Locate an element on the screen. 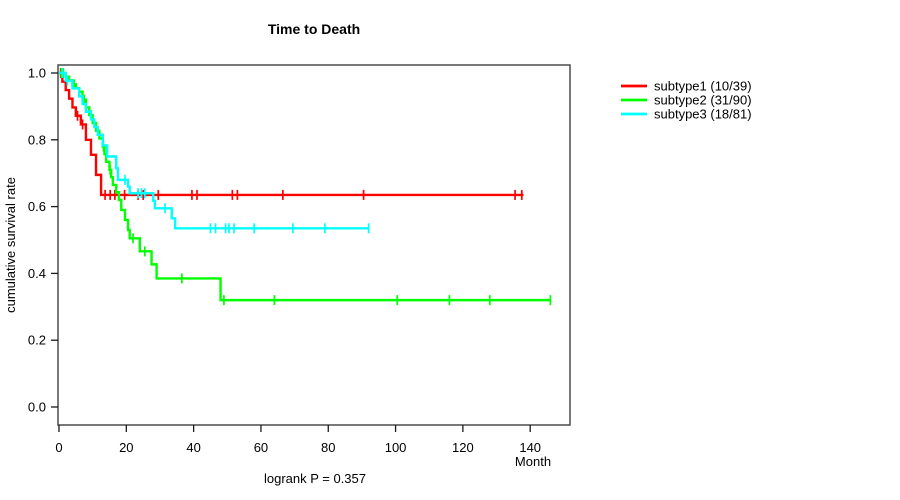  y-tick-label: 1.0 is located at coordinates (37, 73).